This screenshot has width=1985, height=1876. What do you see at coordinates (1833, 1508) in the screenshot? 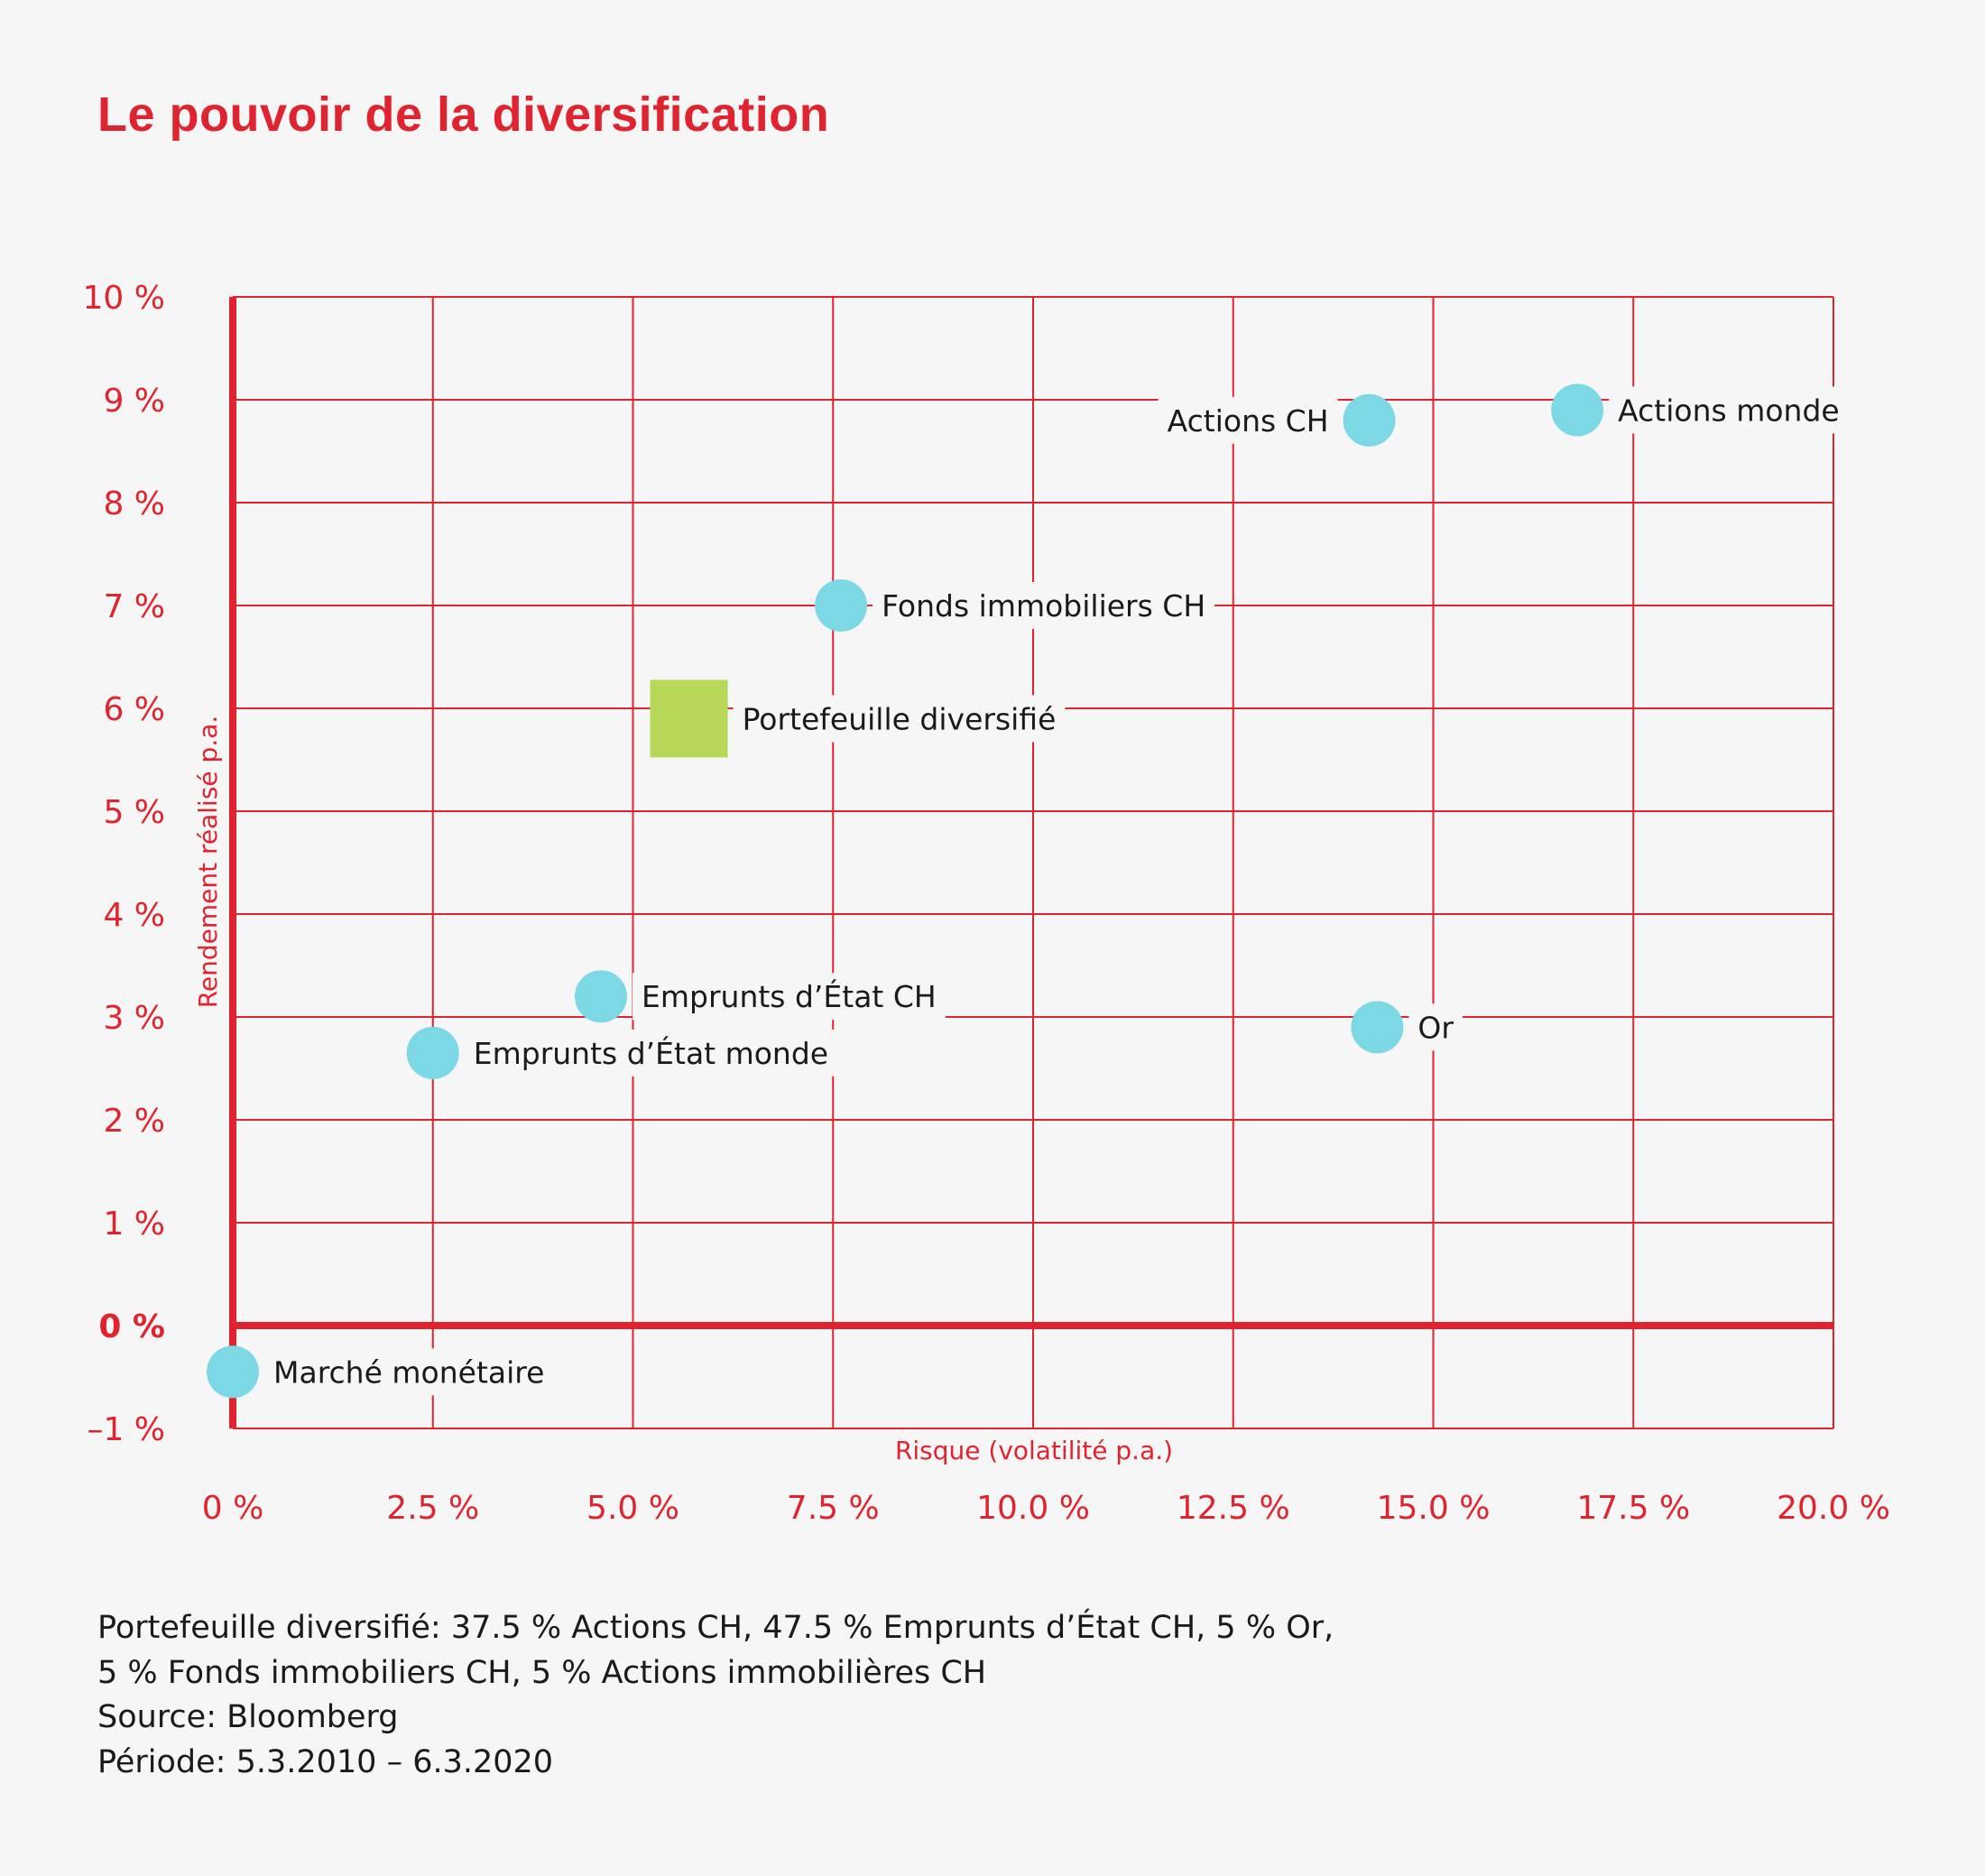
I see `x-tick-label: 20.0 %` at bounding box center [1833, 1508].